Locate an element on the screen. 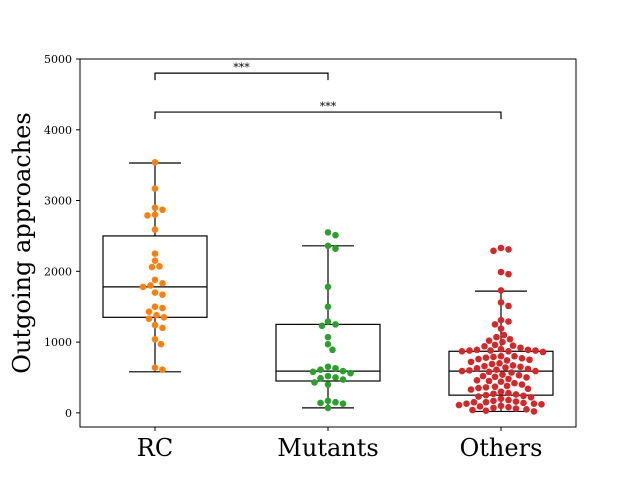 The height and width of the screenshot is (480, 640). y-axis: 0 1000 2000 3000 4000 5000 is located at coordinates (62, 236).